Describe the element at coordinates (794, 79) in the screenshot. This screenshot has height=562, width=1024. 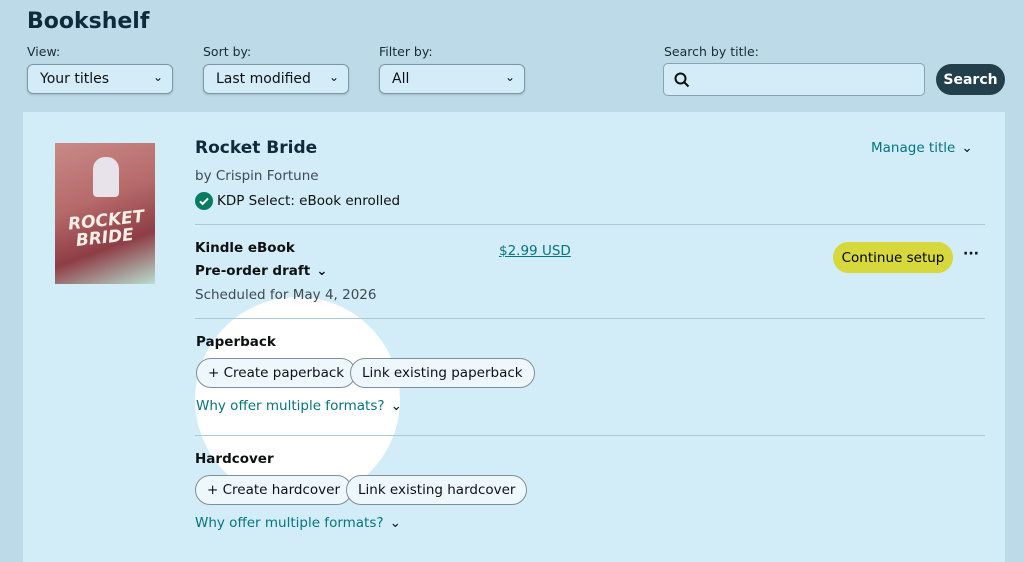
I see `search-input` at that location.